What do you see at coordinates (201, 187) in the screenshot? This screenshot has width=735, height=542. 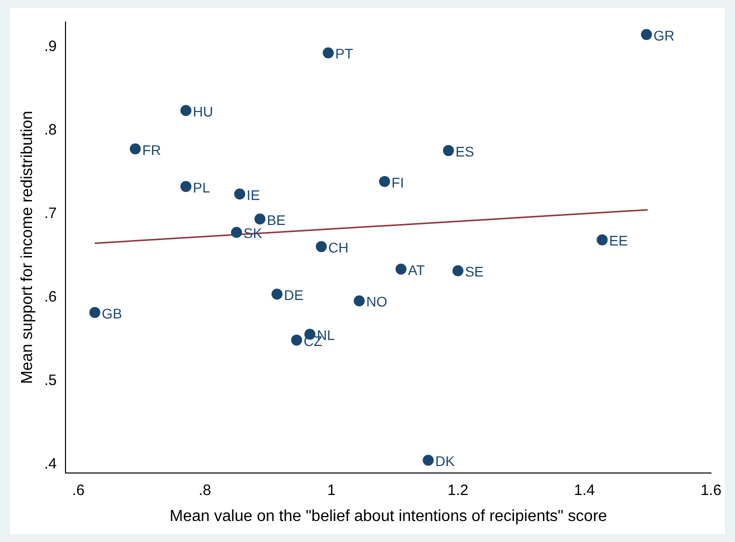 I see `annotation: PL` at bounding box center [201, 187].